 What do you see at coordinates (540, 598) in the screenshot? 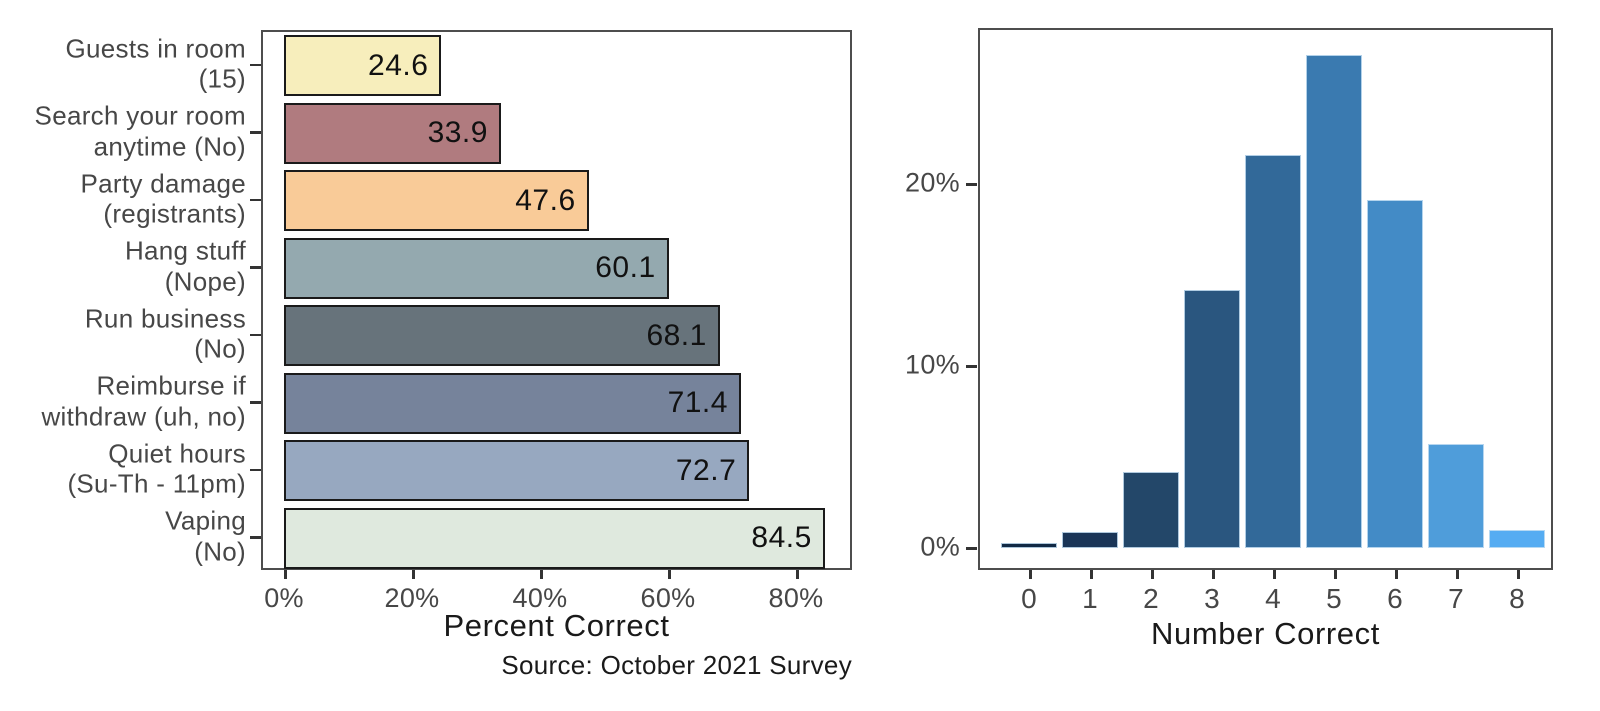
I see `x-tick-label: 40%` at bounding box center [540, 598].